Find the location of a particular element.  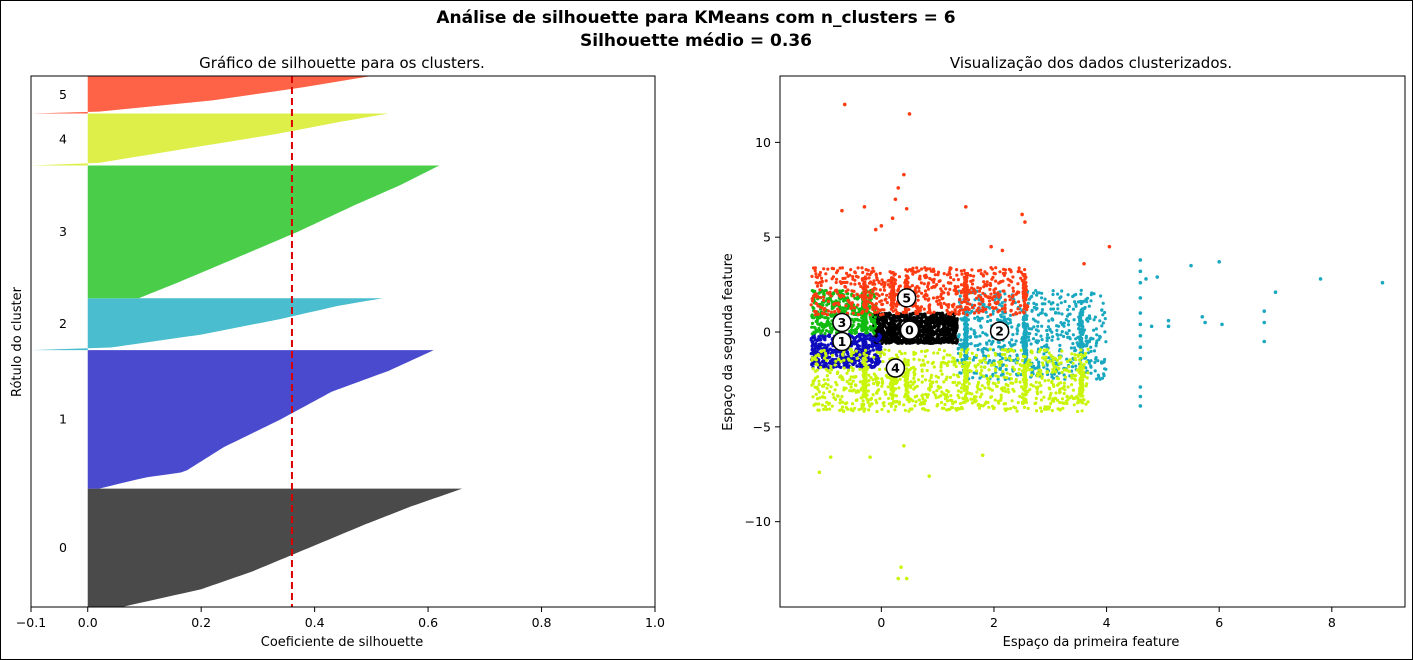

silhouette-chart-title: Gráfico de silhouette para os clusters. is located at coordinates (342, 63).